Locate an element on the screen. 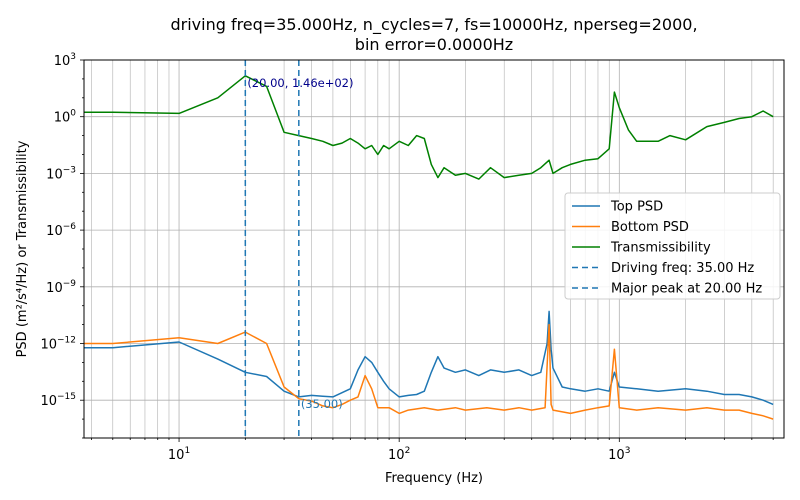  y-tick-label: 10⁻⁹ is located at coordinates (61, 287).